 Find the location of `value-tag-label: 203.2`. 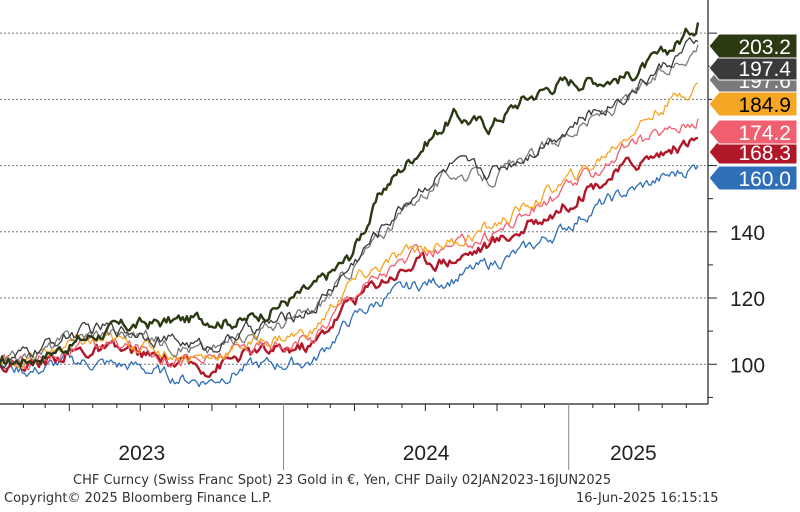

value-tag-label: 203.2 is located at coordinates (764, 47).